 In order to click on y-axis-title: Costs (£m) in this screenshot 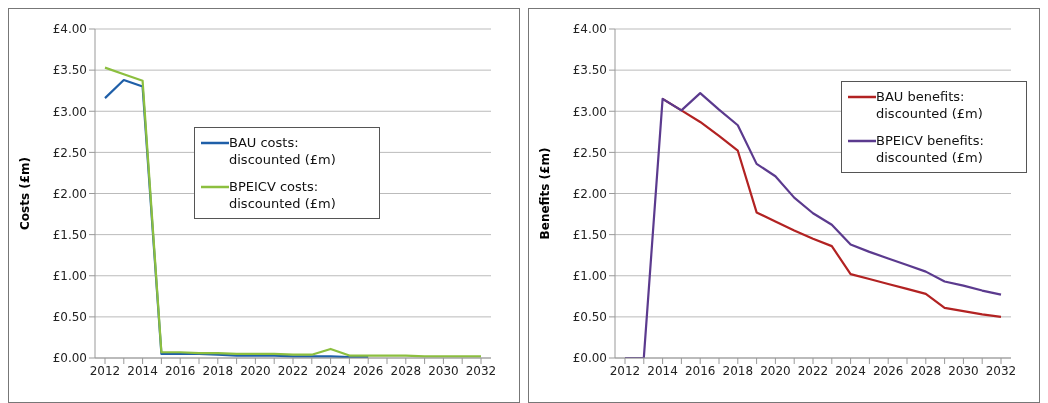, I will do `click(25, 193)`.